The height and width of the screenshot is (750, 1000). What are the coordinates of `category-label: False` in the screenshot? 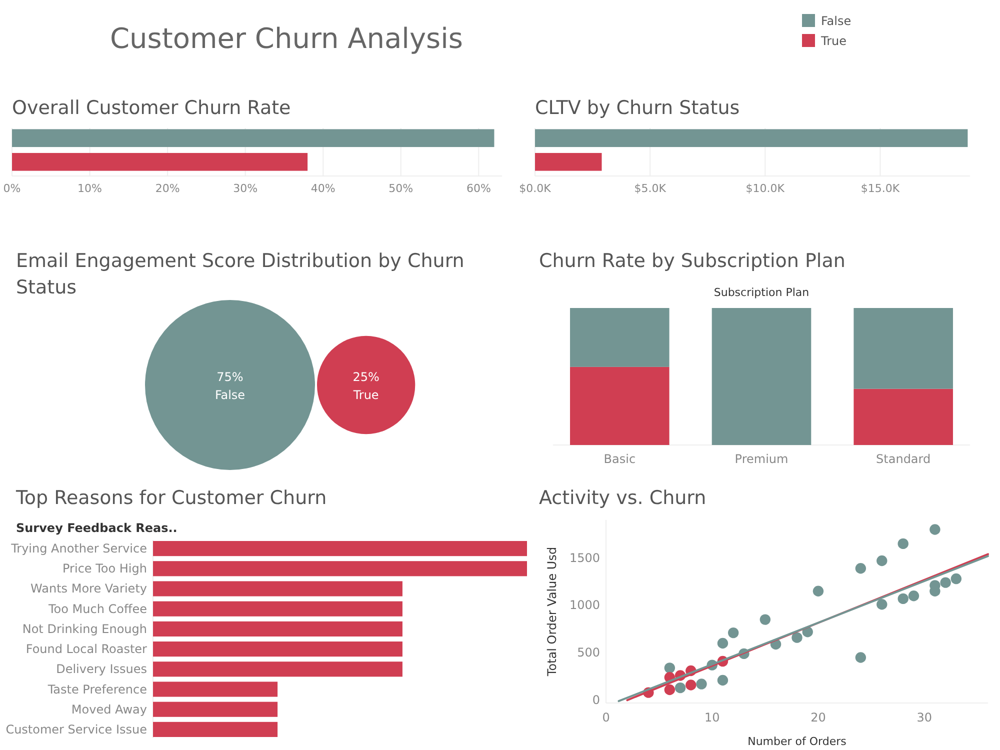 It's located at (230, 395).